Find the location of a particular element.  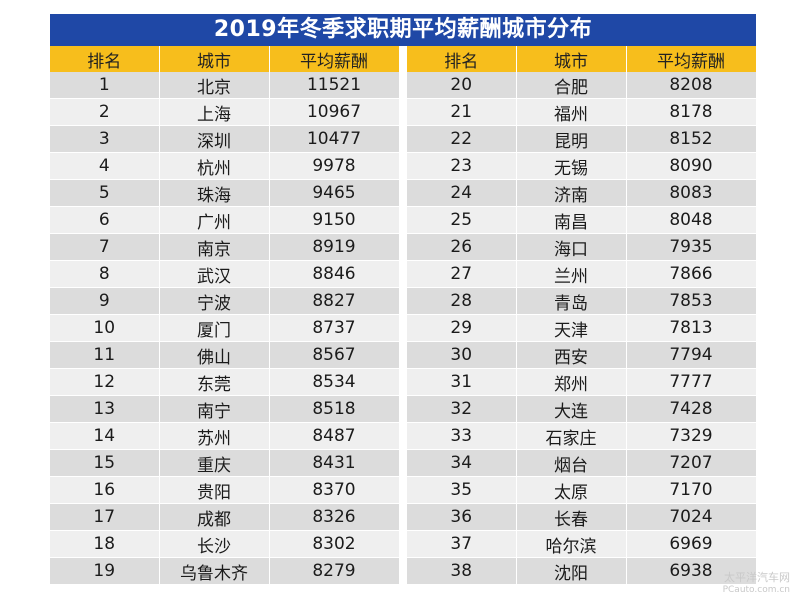

salary-cell: 7777 is located at coordinates (691, 382).